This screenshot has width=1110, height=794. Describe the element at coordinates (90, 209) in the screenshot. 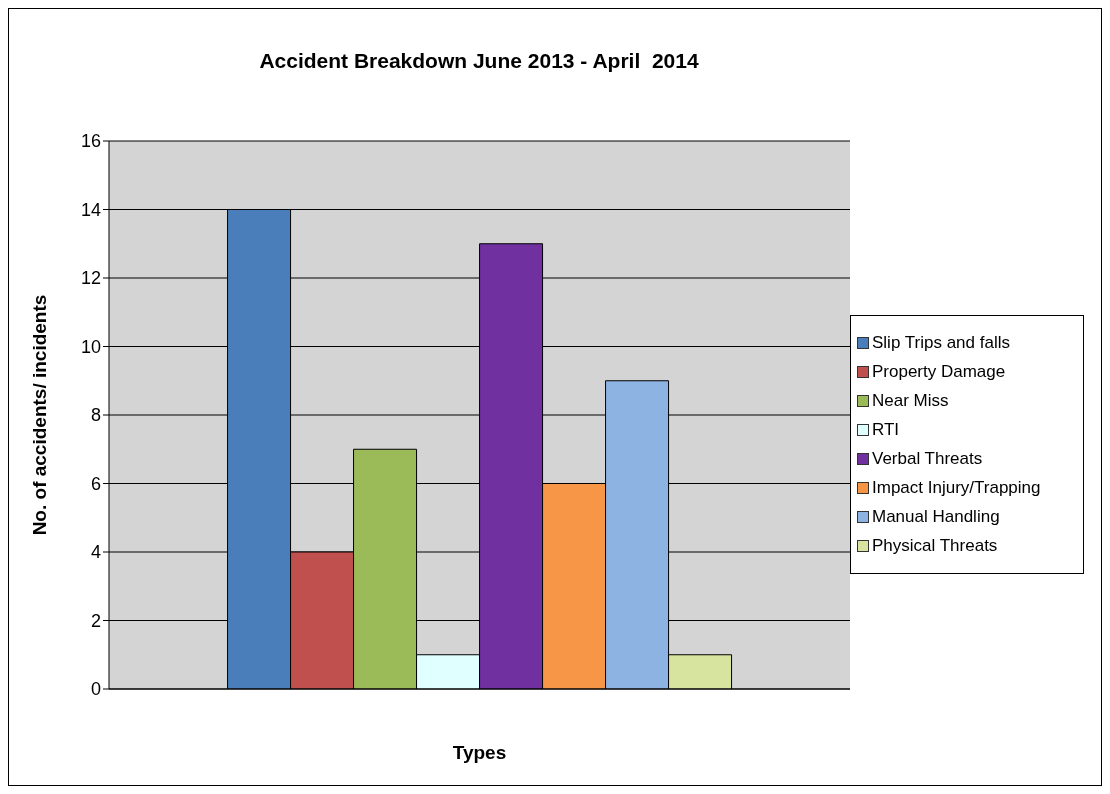

I see `y-tick-label: 14` at that location.